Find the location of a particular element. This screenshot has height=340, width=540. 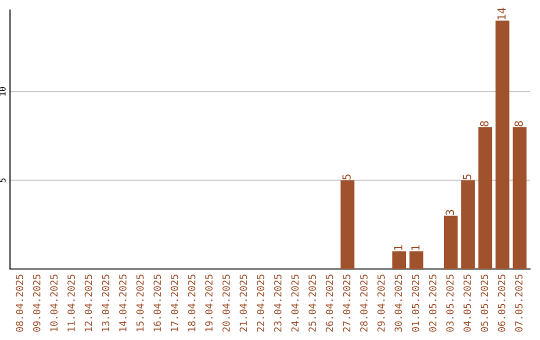

x-tick-label: 21.04.2025 is located at coordinates (244, 303).